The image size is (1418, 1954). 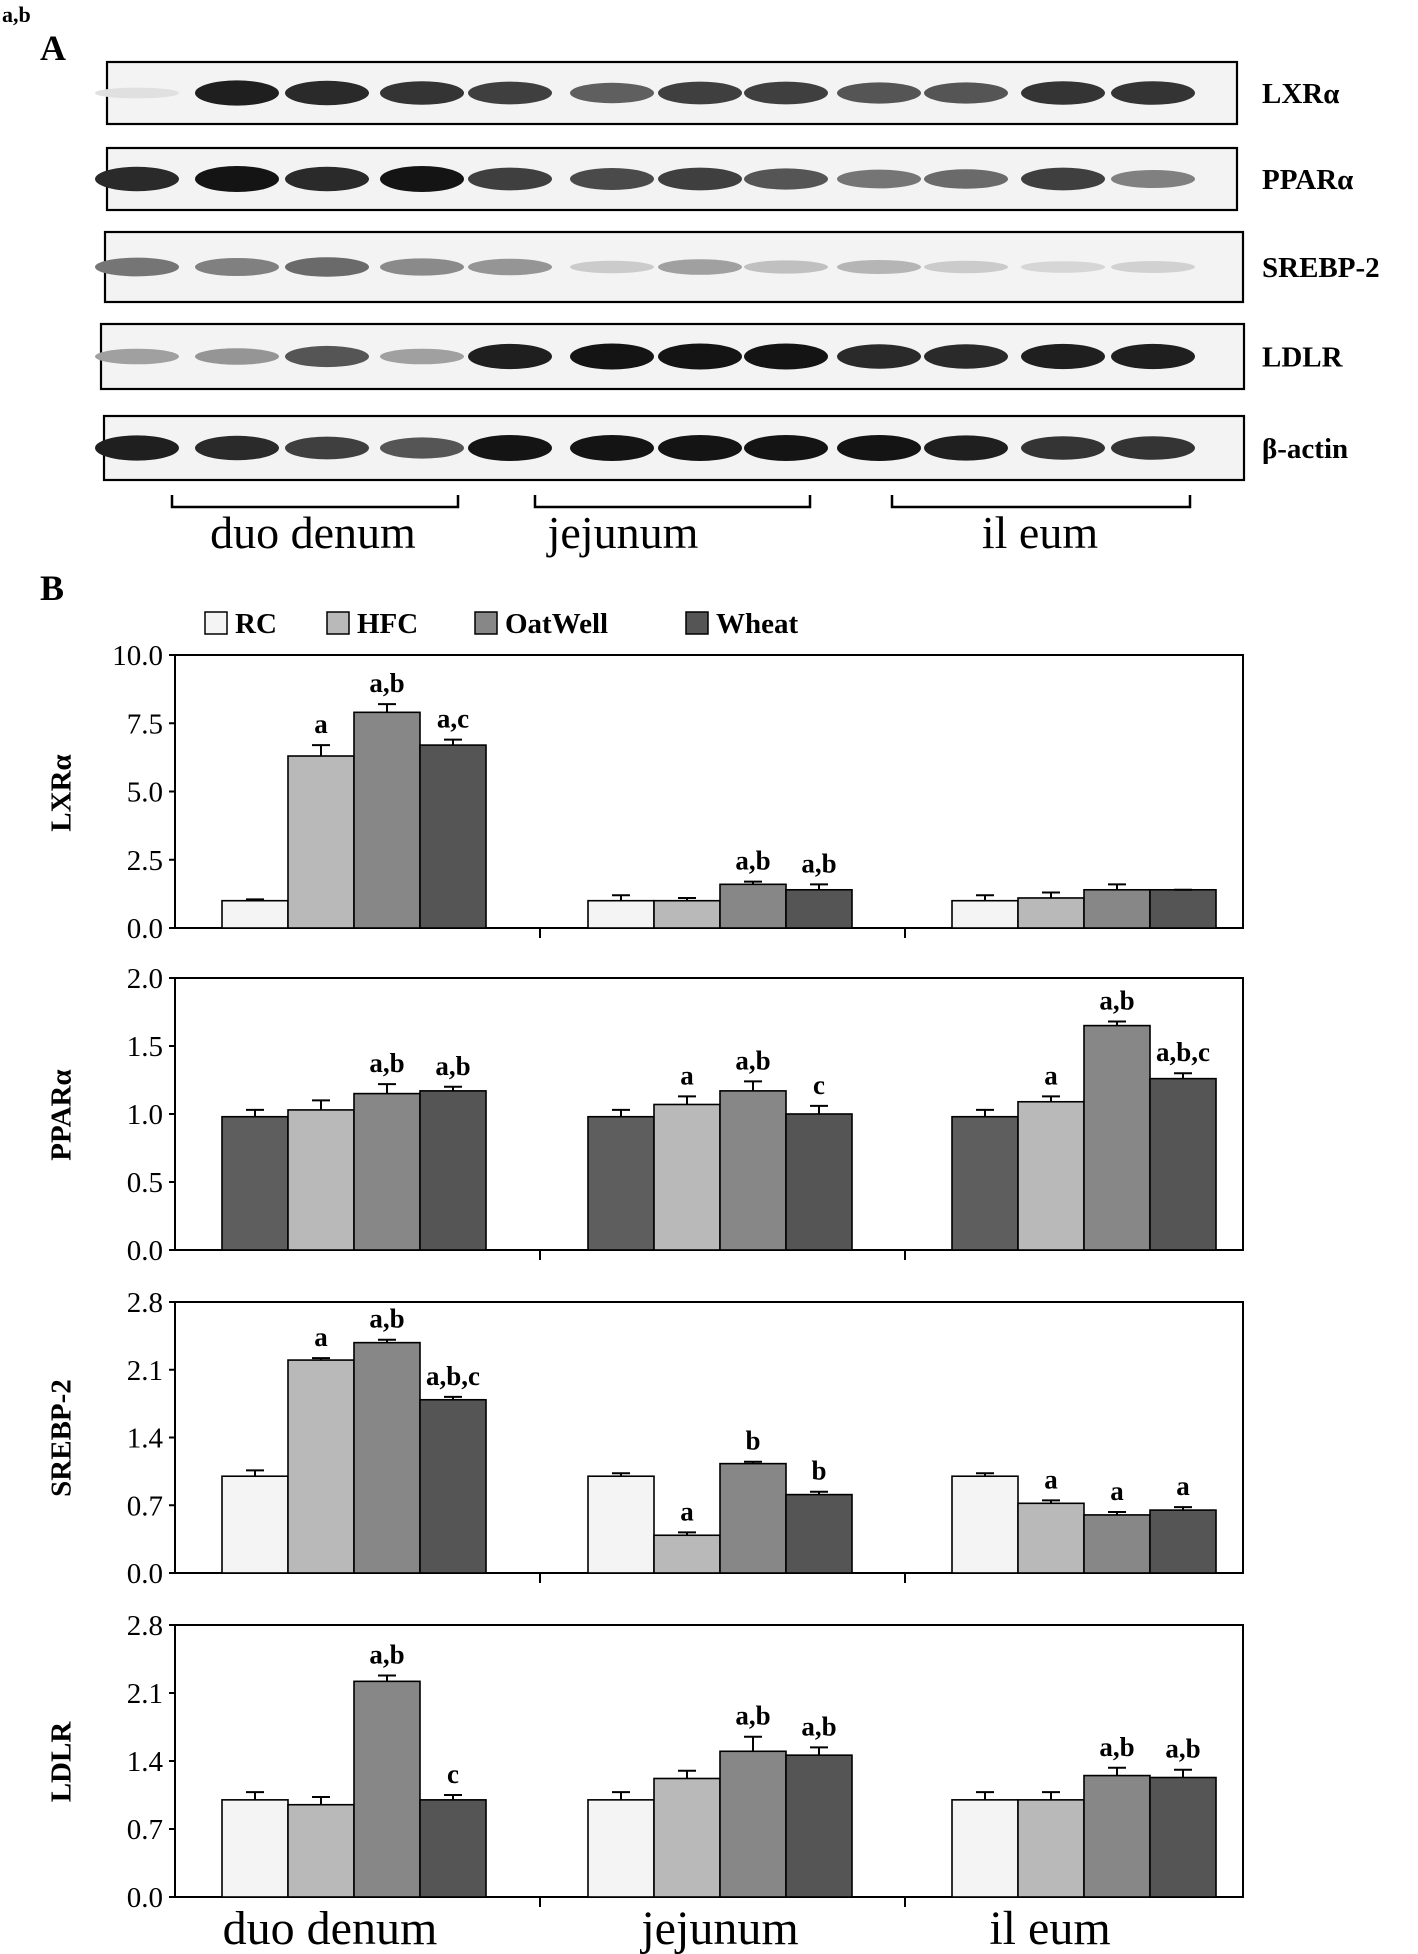 What do you see at coordinates (145, 1626) in the screenshot?
I see `y-tick-label: 2.8` at bounding box center [145, 1626].